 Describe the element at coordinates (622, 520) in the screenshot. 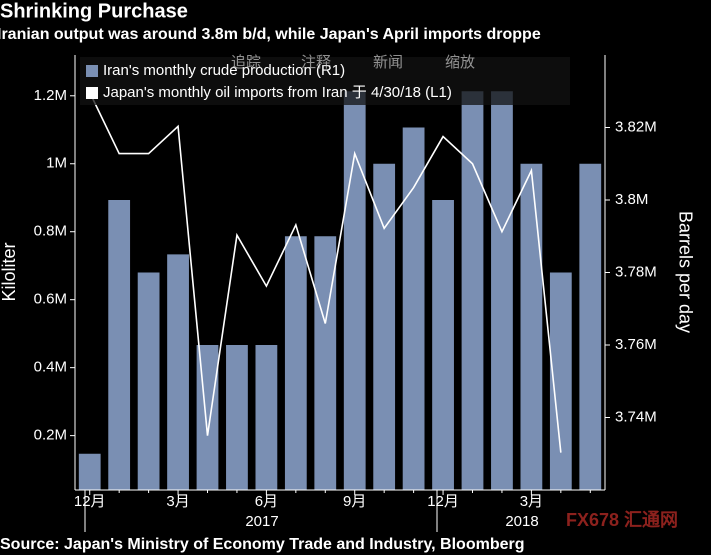

I see `watermark: FX678 汇通网` at that location.